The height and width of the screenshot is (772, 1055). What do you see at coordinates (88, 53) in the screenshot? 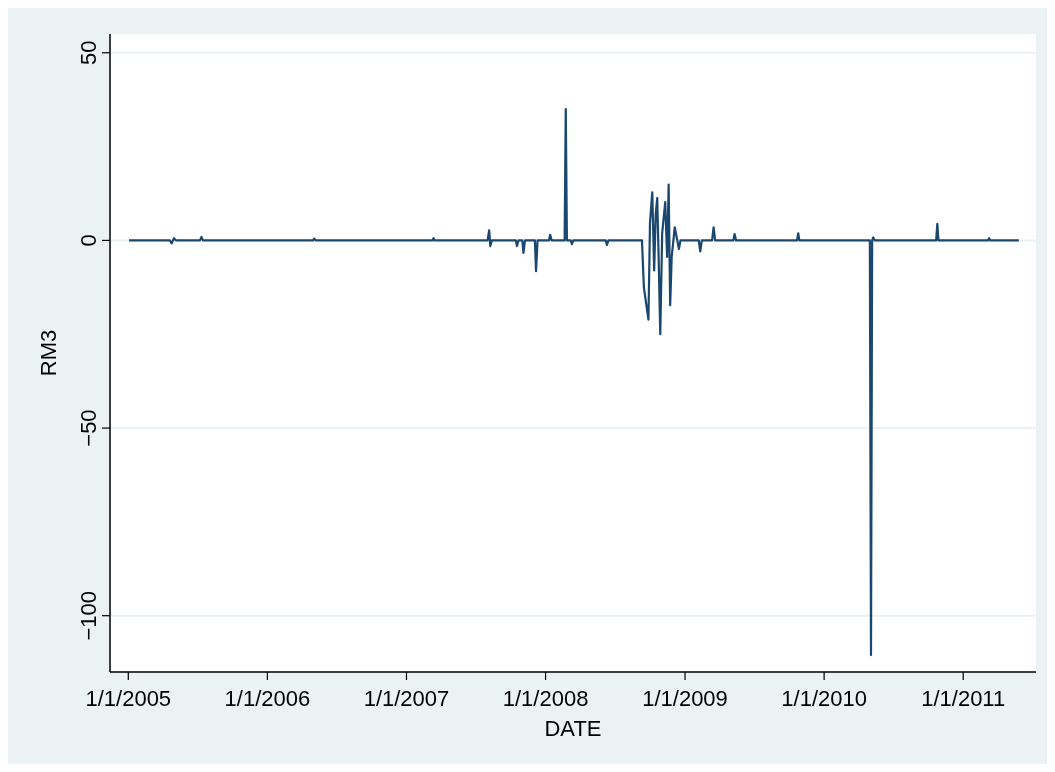
I see `y-tick-label: 50` at bounding box center [88, 53].